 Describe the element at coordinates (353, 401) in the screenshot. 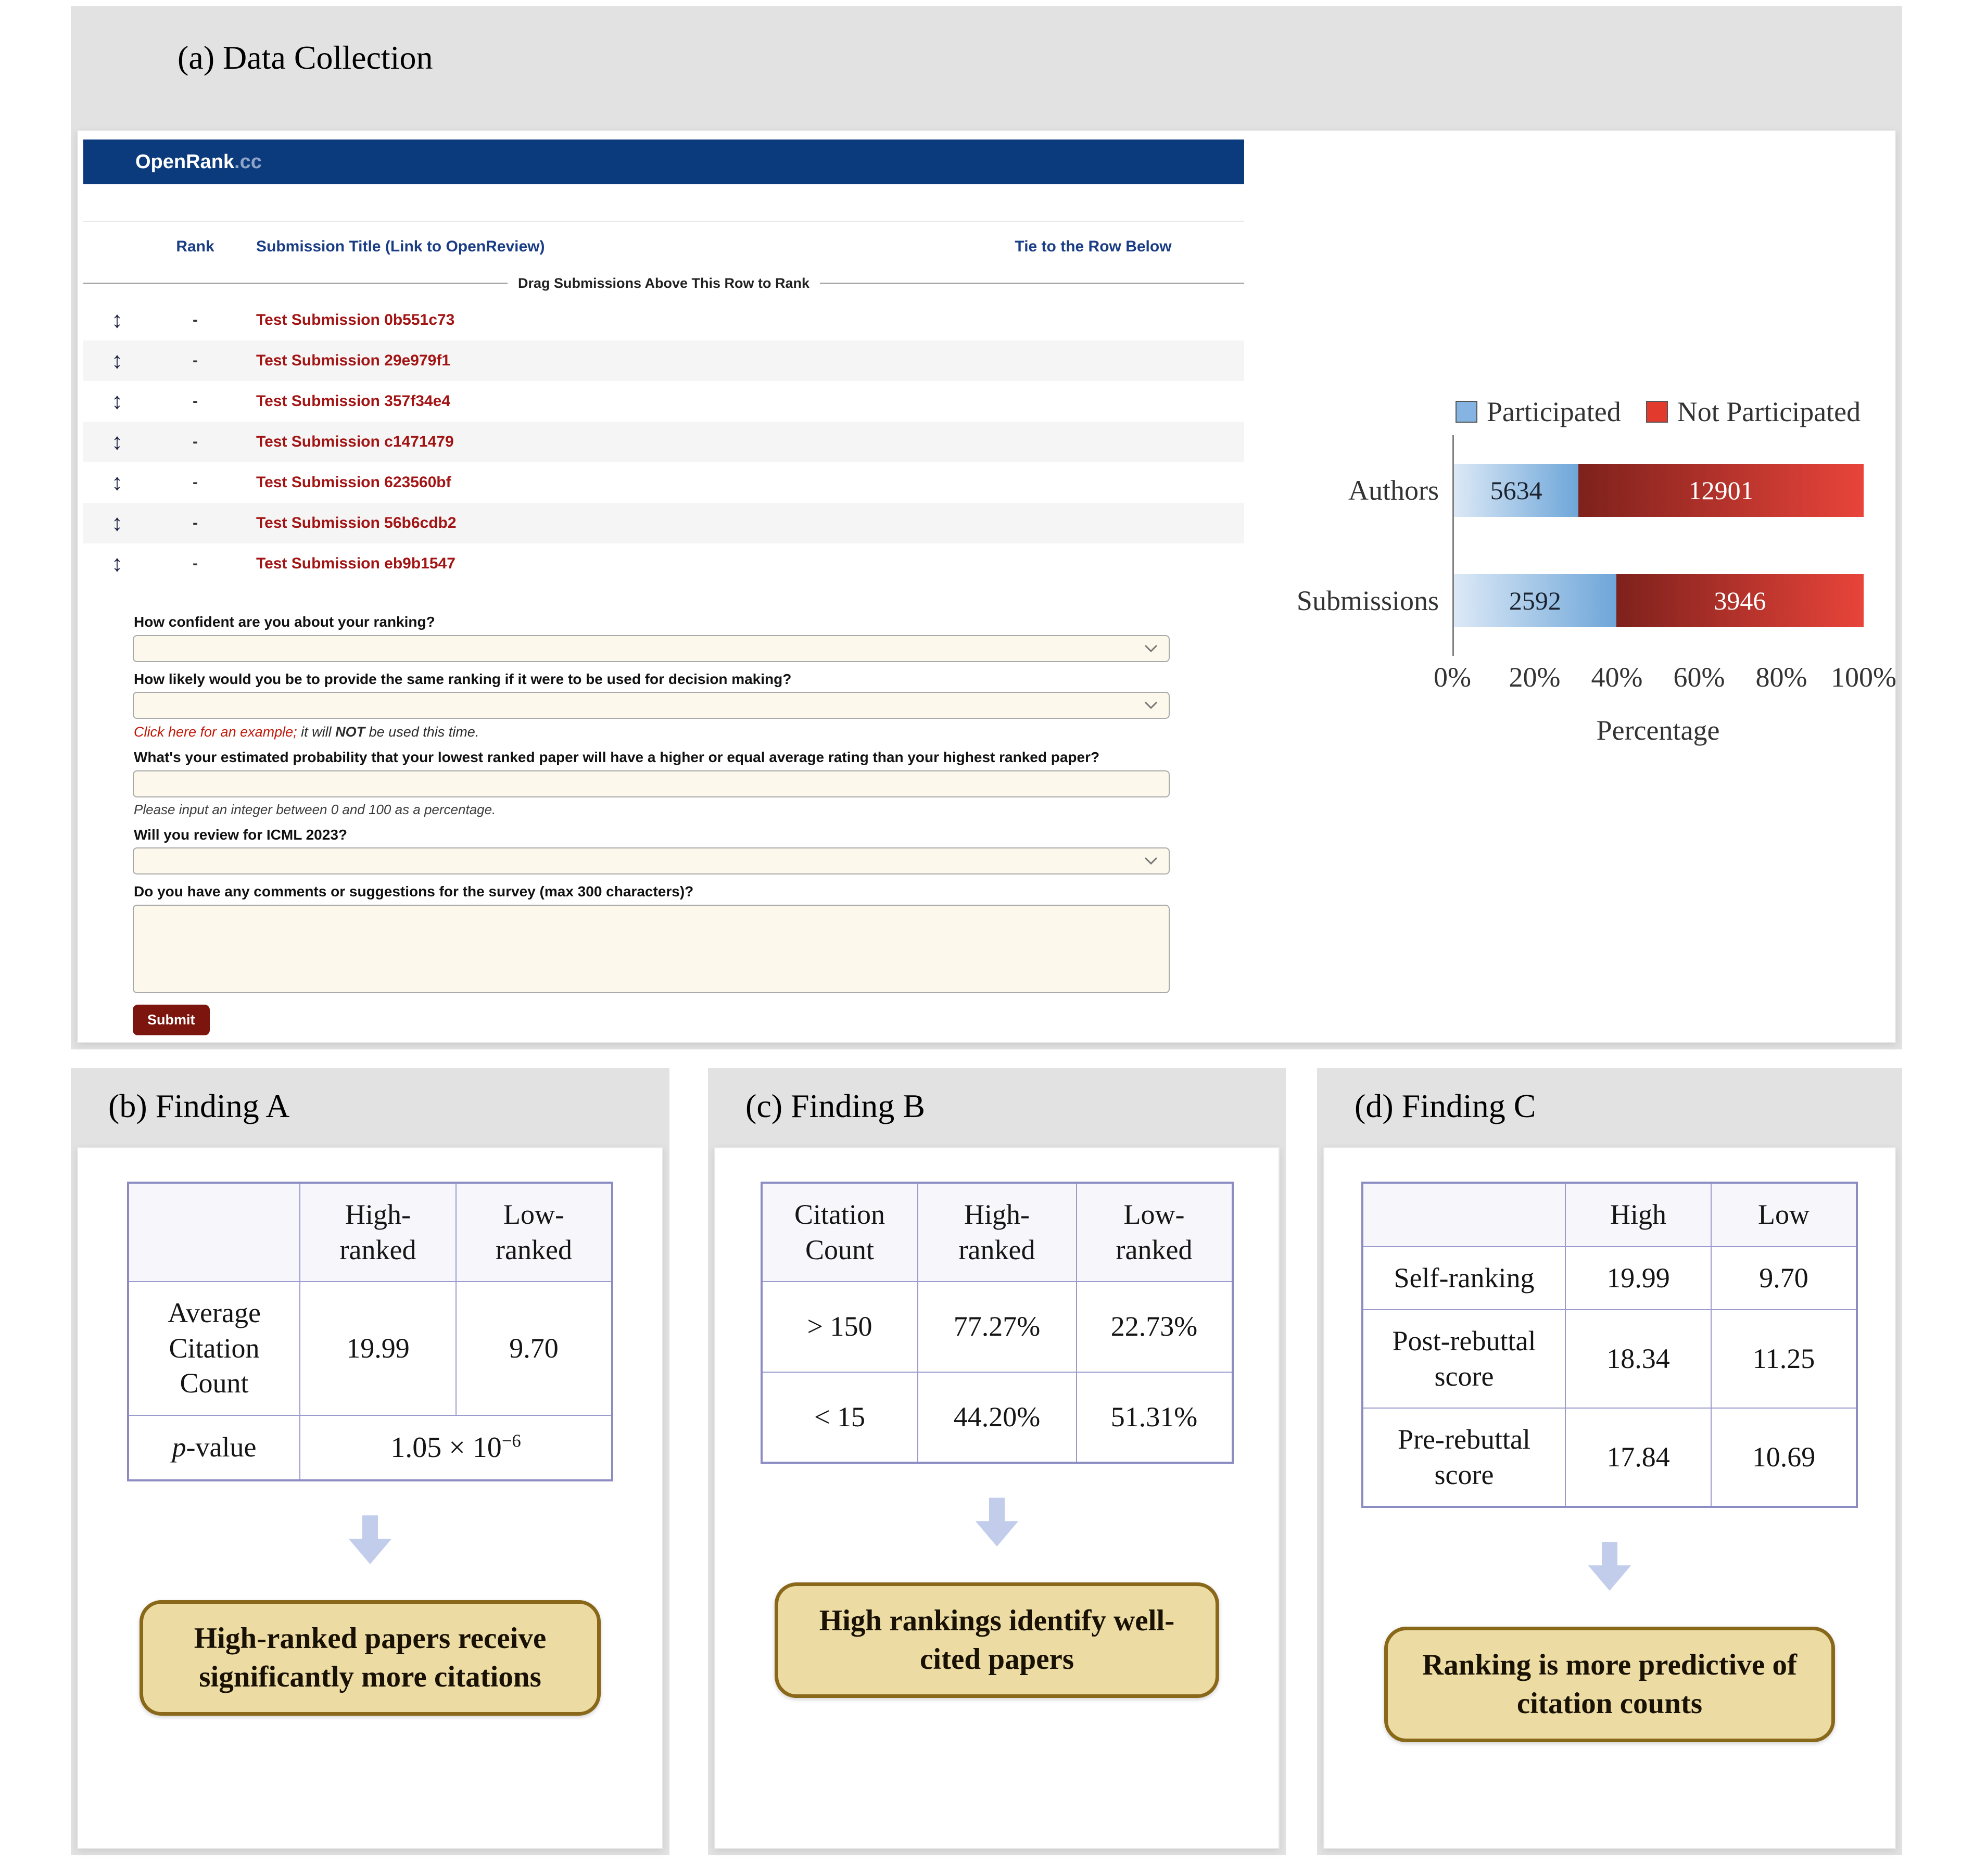

I see `submission-link: Test Submission 357f34e4` at that location.